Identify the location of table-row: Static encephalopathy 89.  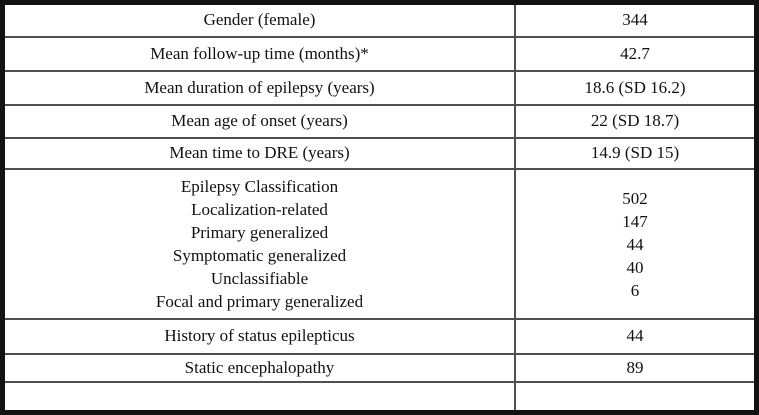
(379, 367).